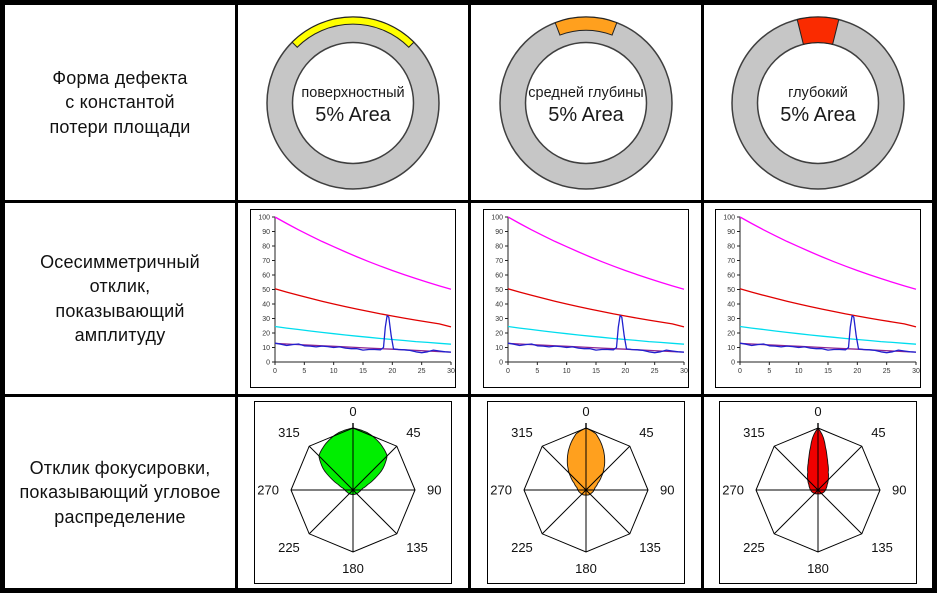  What do you see at coordinates (818, 93) in the screenshot?
I see `ring-depth-label: глубокий` at bounding box center [818, 93].